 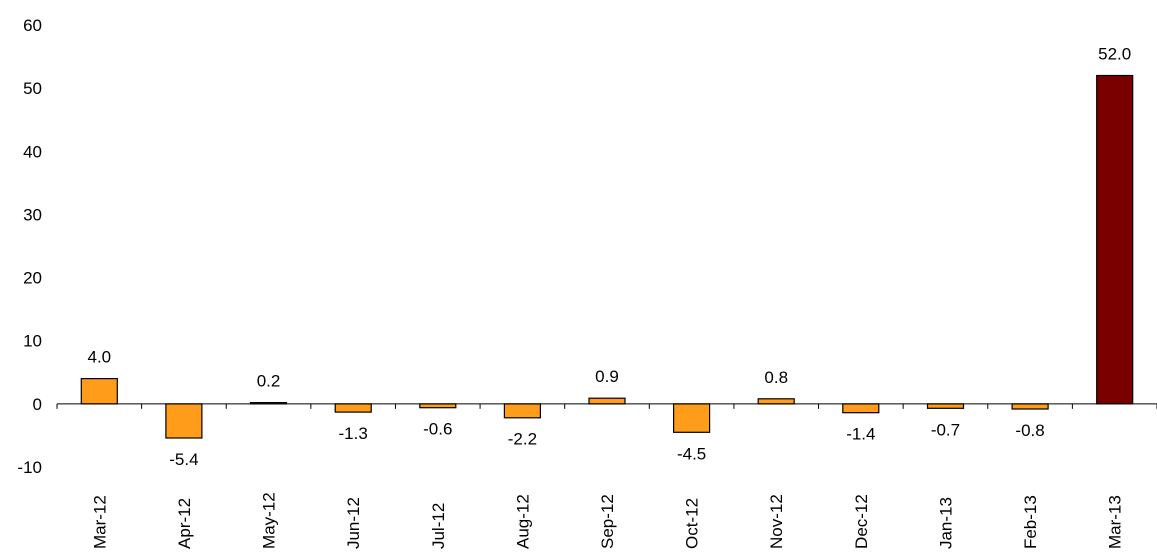 What do you see at coordinates (692, 523) in the screenshot?
I see `category-label: Oct-12` at bounding box center [692, 523].